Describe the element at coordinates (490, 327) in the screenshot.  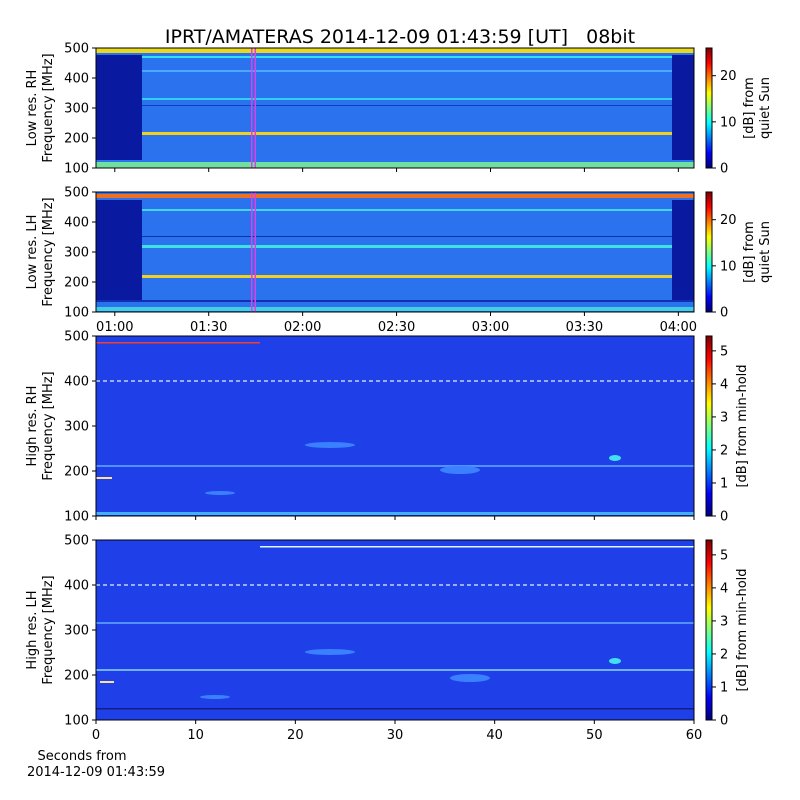
I see `x-tick-label: 03:00` at that location.